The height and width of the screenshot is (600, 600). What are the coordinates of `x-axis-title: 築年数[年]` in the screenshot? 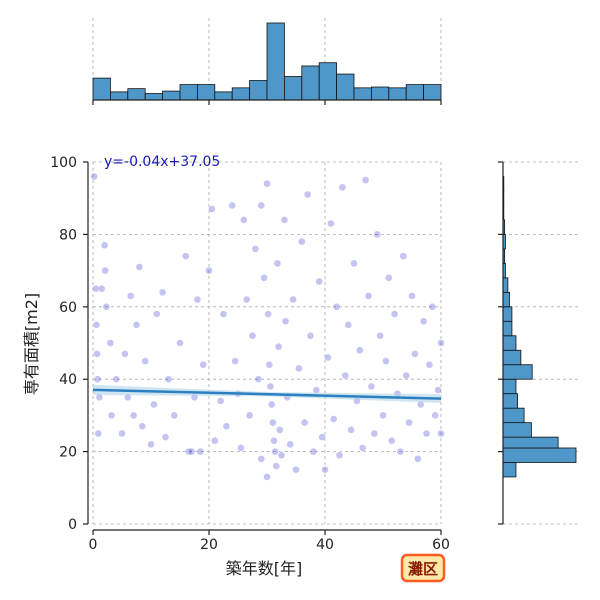 It's located at (264, 568).